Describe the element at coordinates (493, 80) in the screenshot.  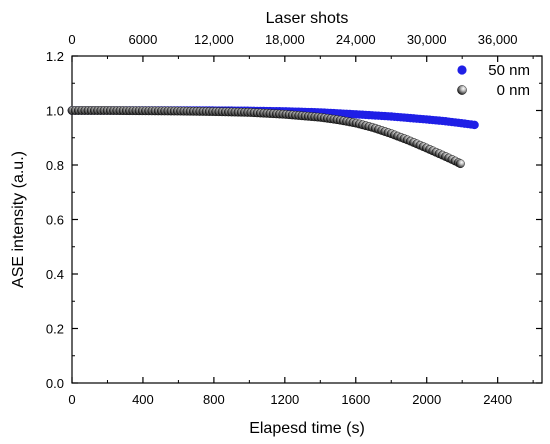
I see `legend: 50 nm 0 nm` at that location.